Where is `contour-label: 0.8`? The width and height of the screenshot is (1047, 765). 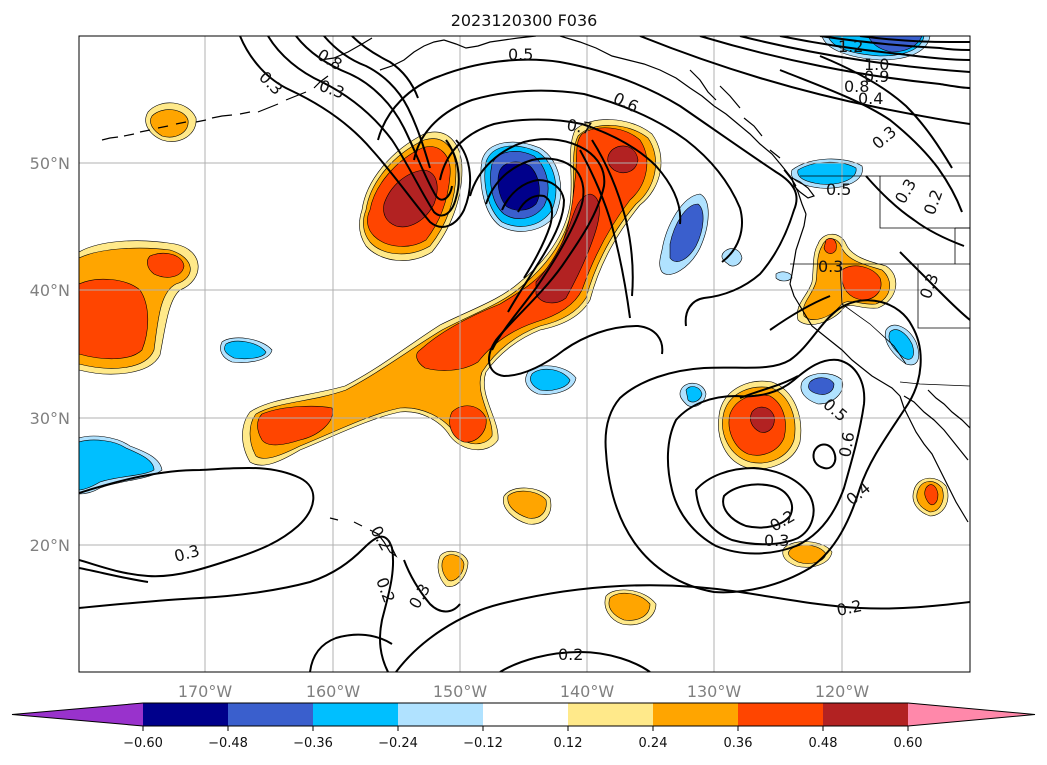 contour-label: 0.8 is located at coordinates (856, 86).